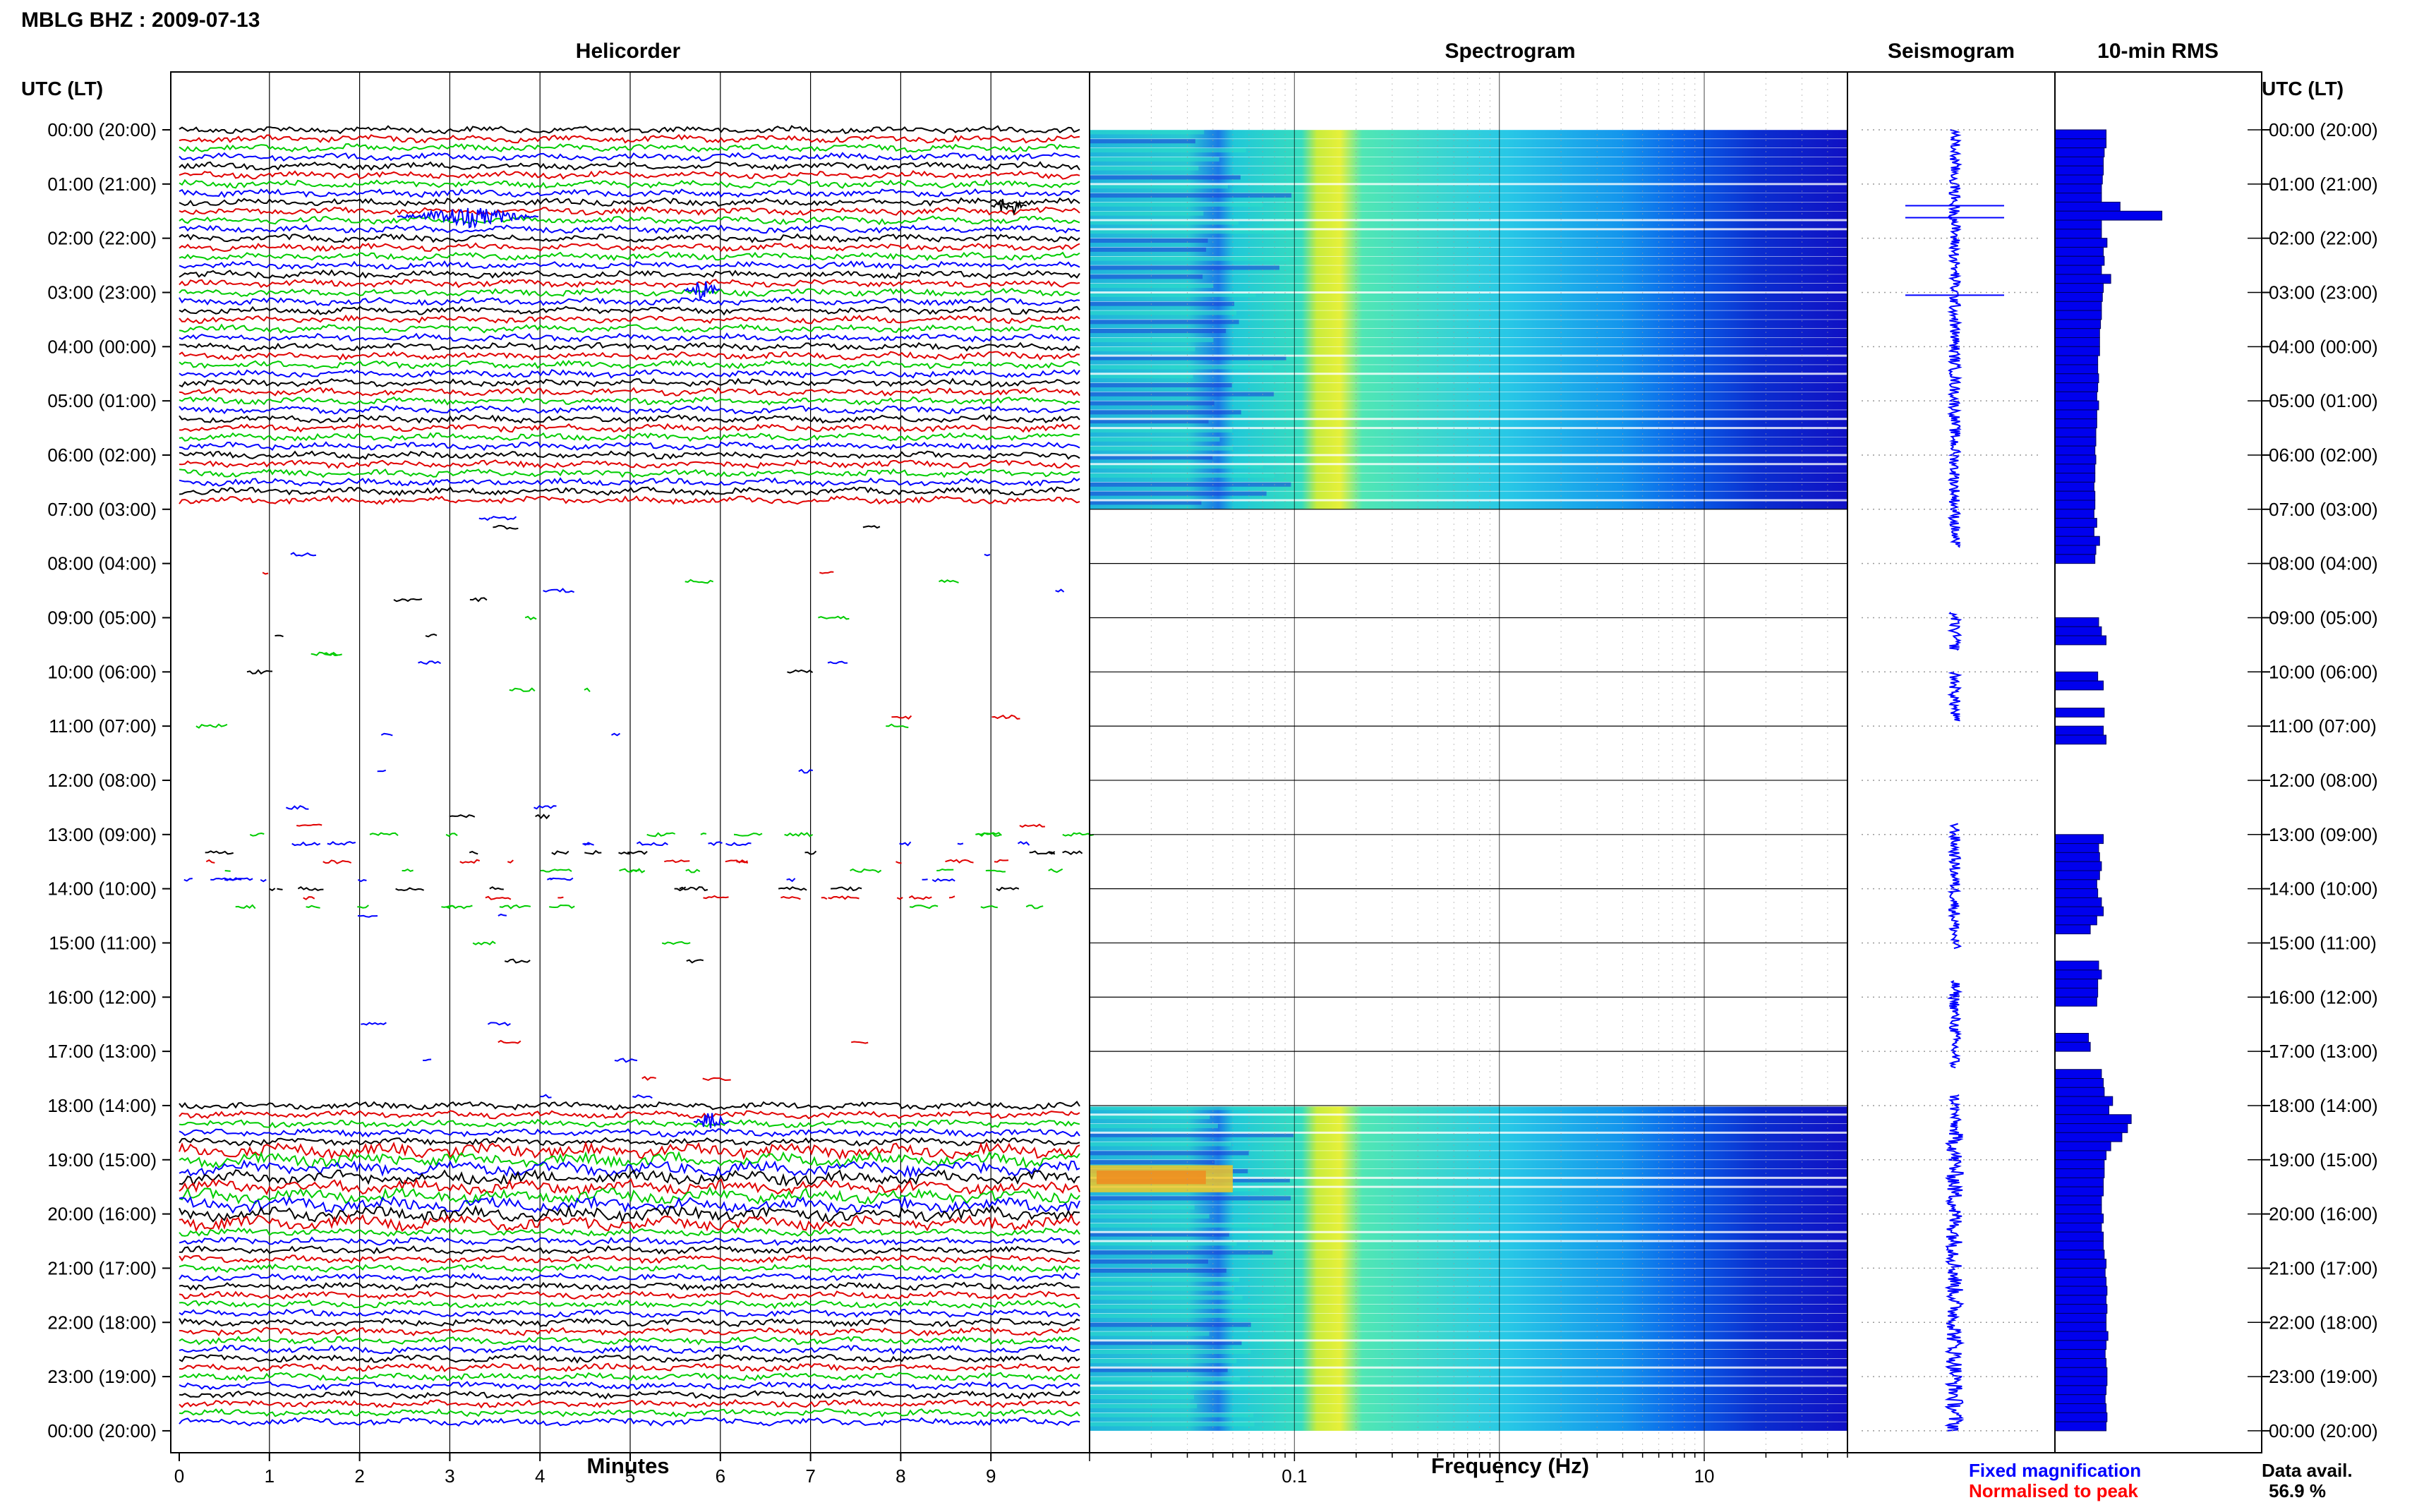  What do you see at coordinates (102, 1376) in the screenshot?
I see `hour-tick-label-left: 23:00 (19:00)` at bounding box center [102, 1376].